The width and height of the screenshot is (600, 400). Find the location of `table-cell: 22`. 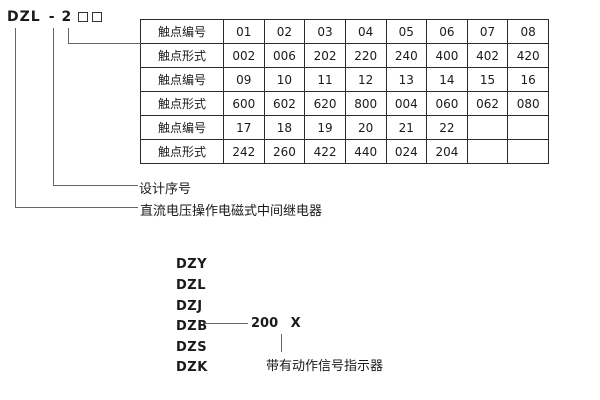

table-cell: 22 is located at coordinates (447, 127).